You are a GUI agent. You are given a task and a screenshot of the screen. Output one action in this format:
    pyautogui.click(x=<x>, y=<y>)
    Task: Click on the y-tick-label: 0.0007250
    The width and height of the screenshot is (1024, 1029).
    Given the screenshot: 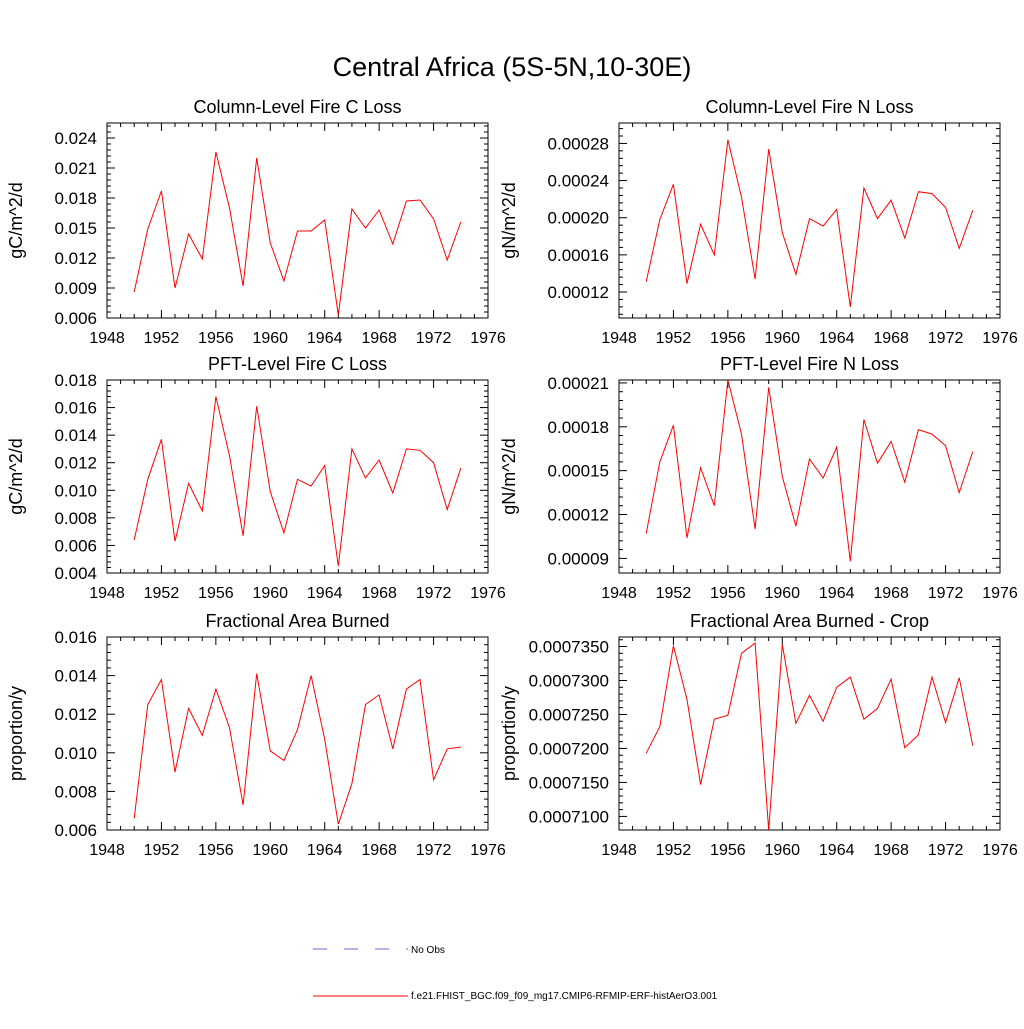 What is the action you would take?
    pyautogui.click(x=569, y=714)
    